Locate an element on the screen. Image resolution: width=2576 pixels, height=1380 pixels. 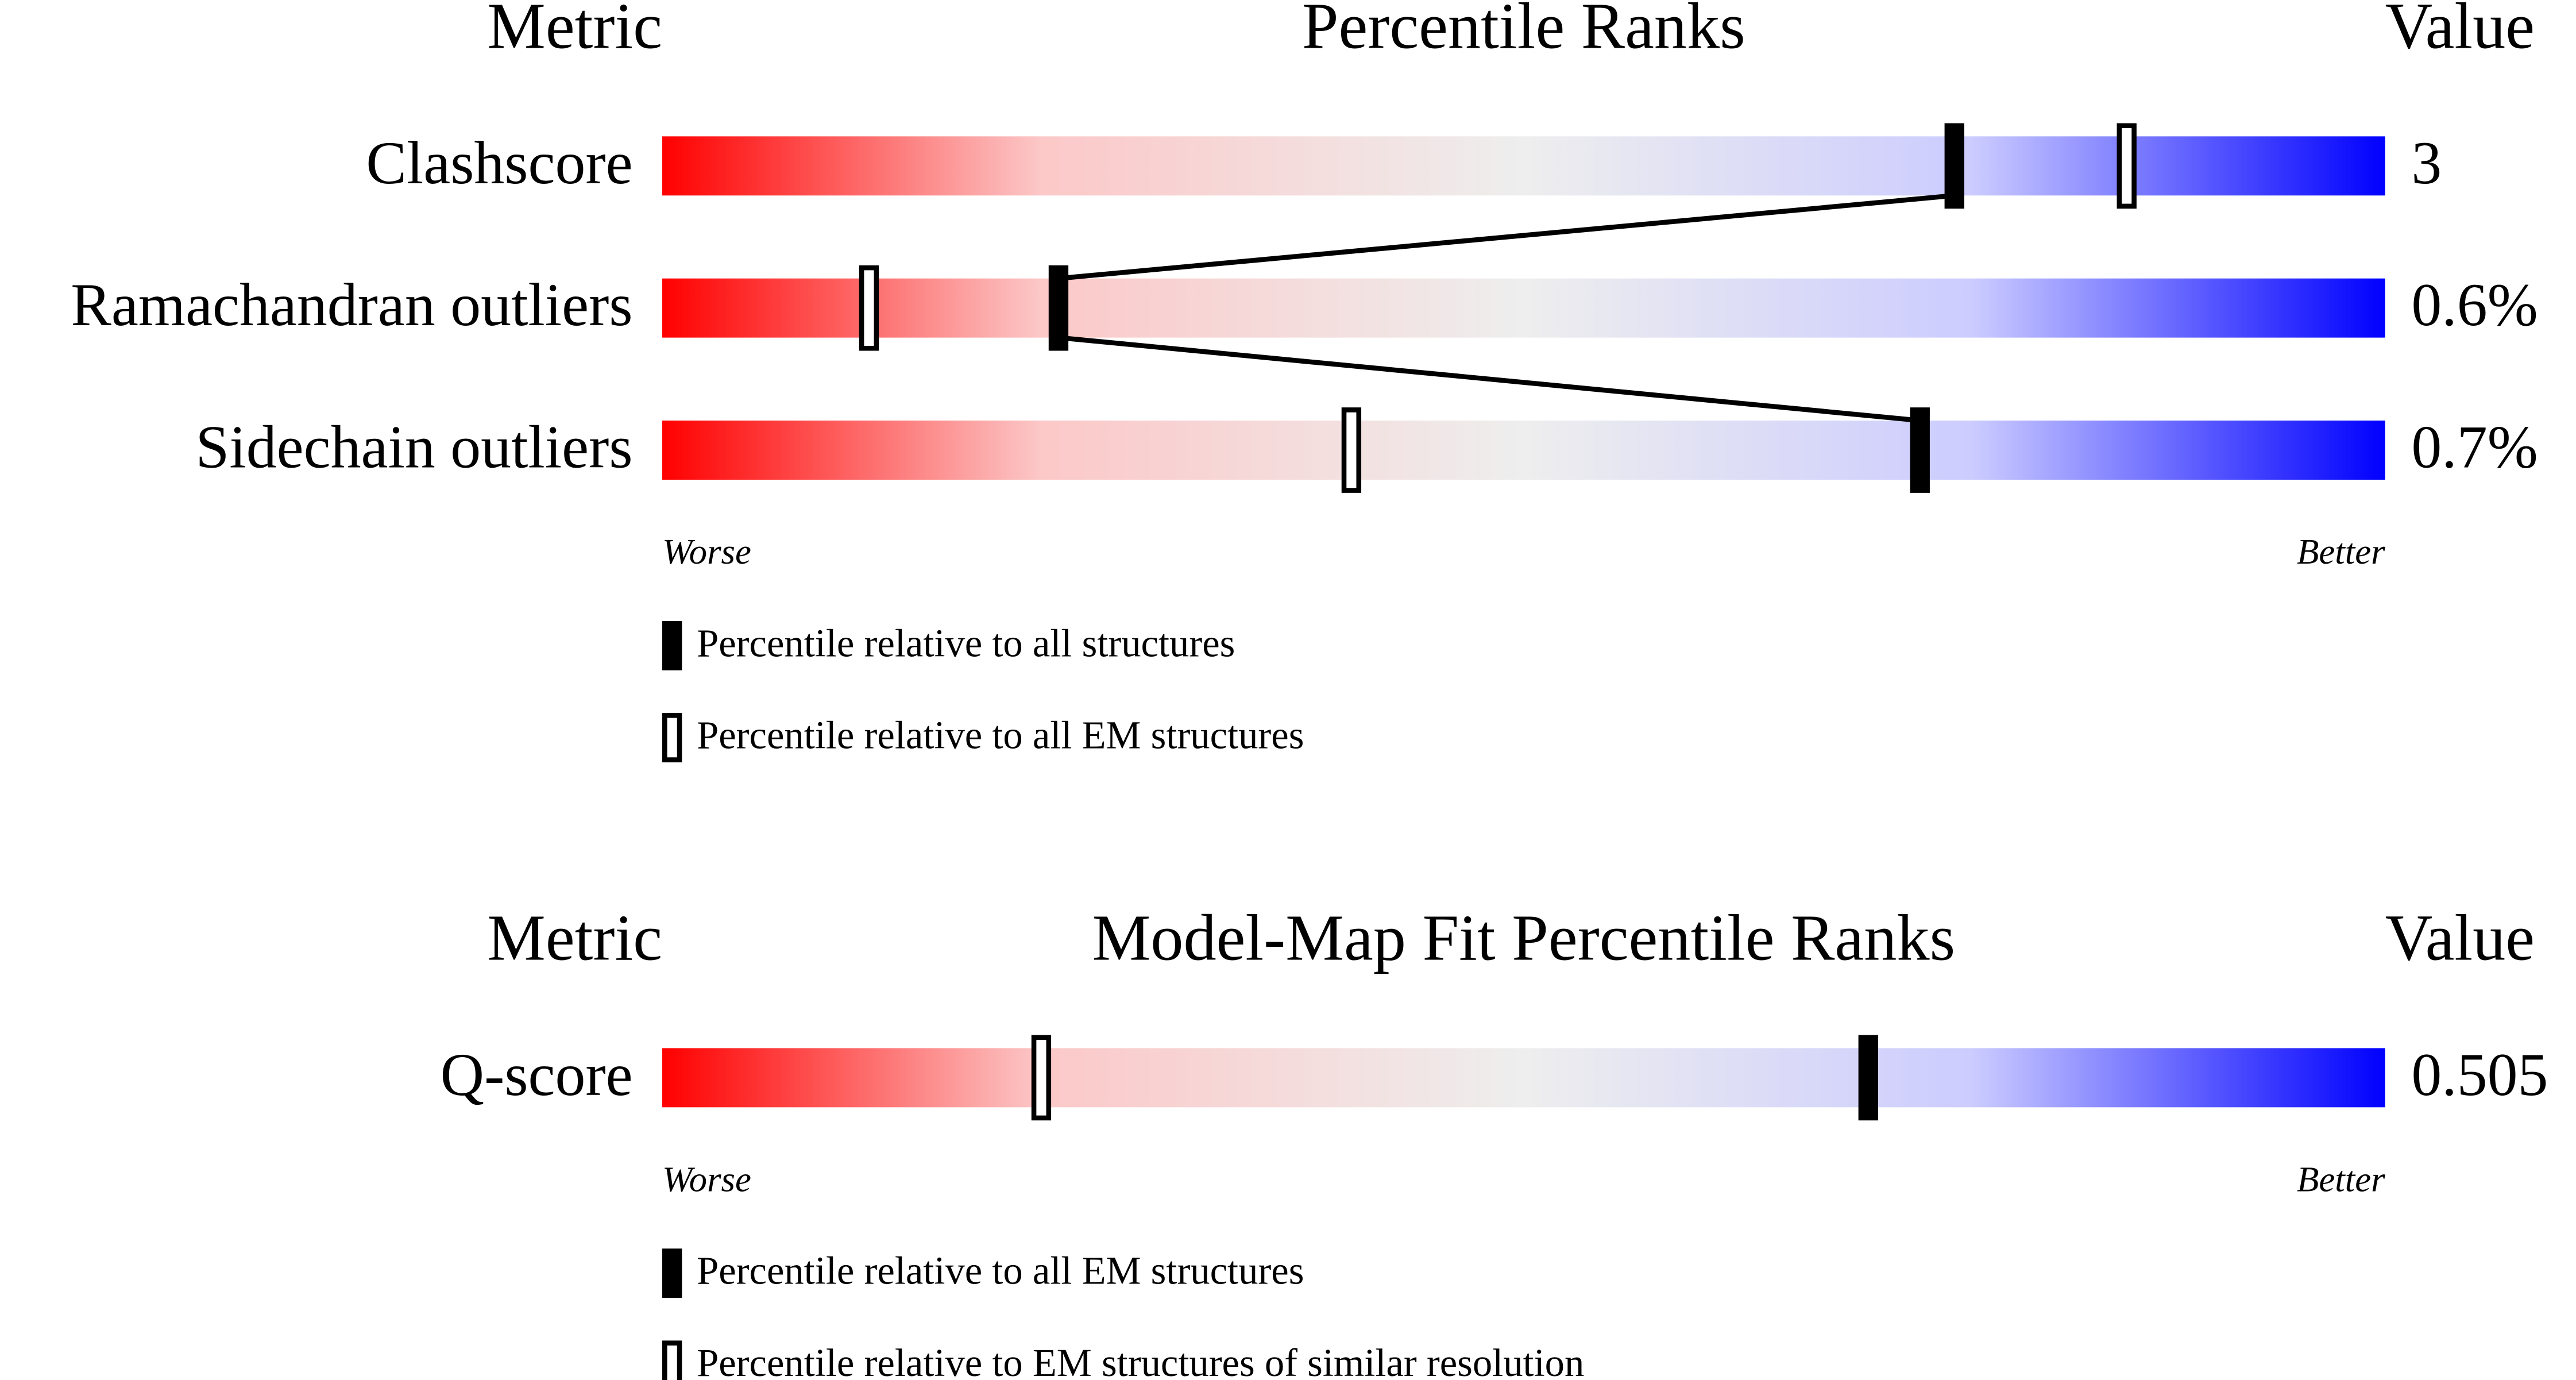
chart-title: Model-Map Fit Percentile Ranks is located at coordinates (1524, 937).